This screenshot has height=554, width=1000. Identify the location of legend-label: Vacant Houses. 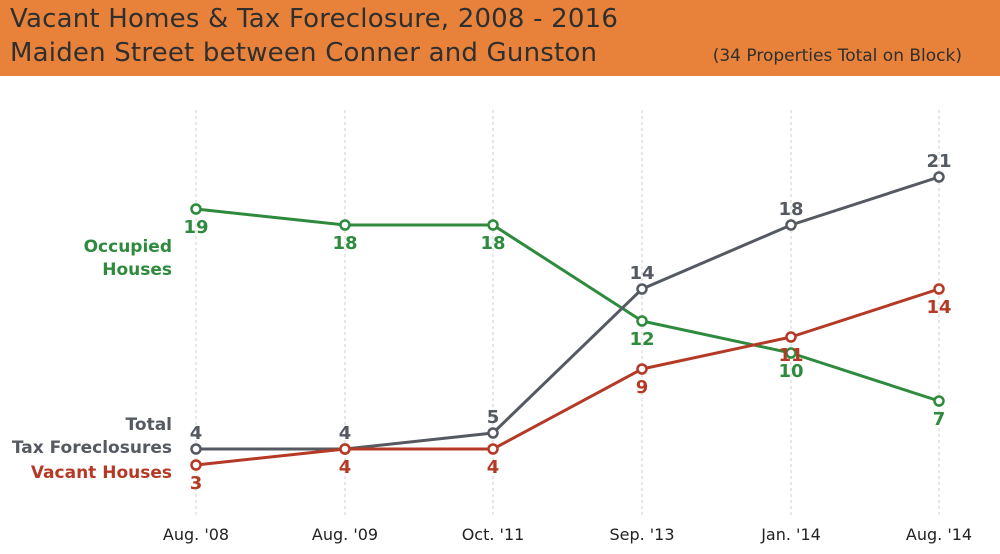
(101, 473).